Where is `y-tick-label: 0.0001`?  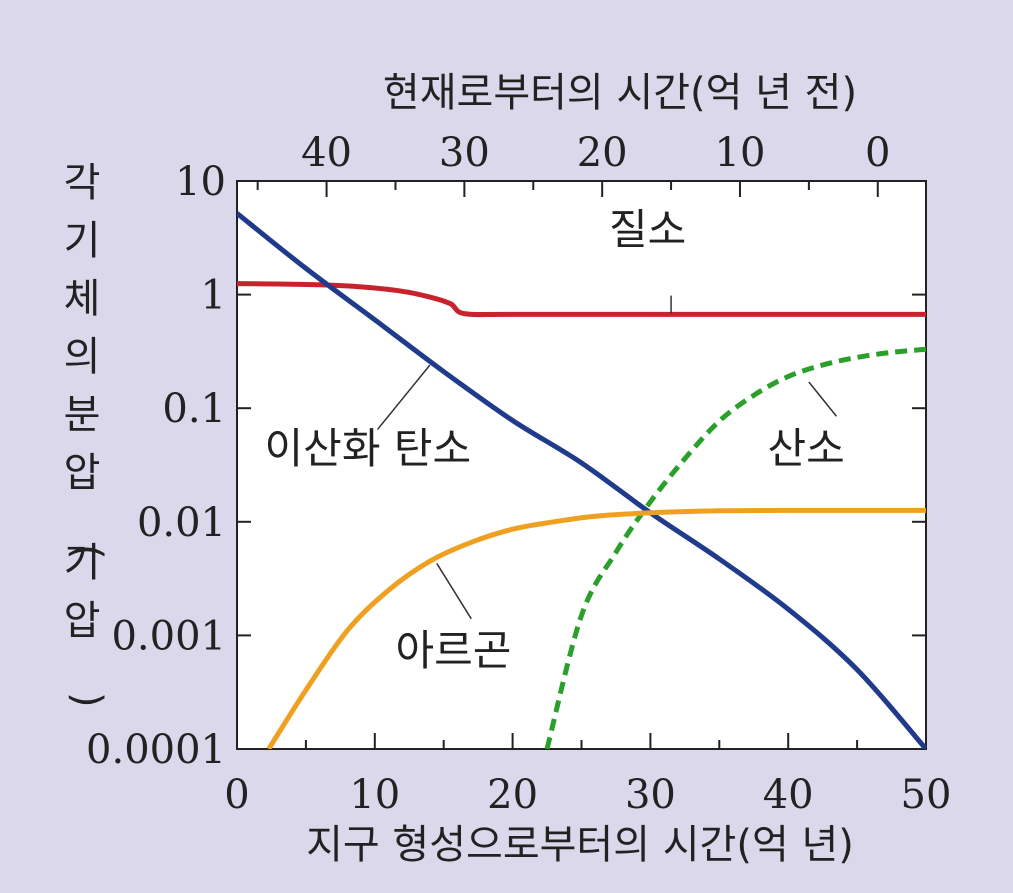 y-tick-label: 0.0001 is located at coordinates (156, 750).